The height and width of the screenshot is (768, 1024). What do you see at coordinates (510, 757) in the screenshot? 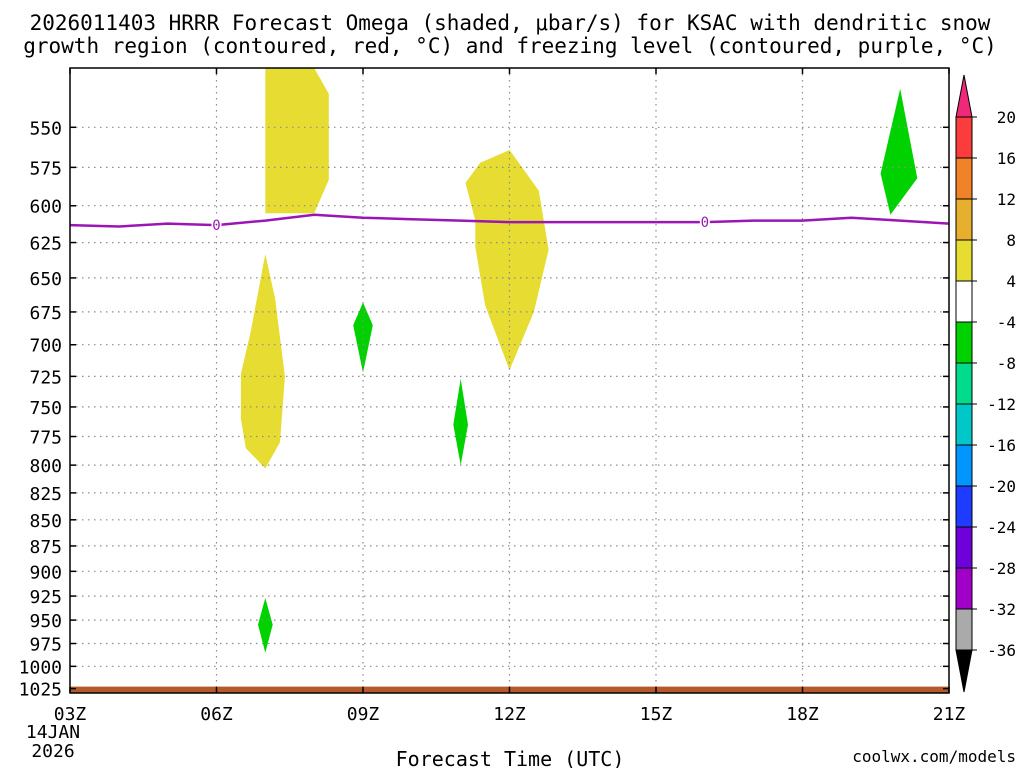
I see `x-axis-title: Forecast Time (UTC)` at bounding box center [510, 757].